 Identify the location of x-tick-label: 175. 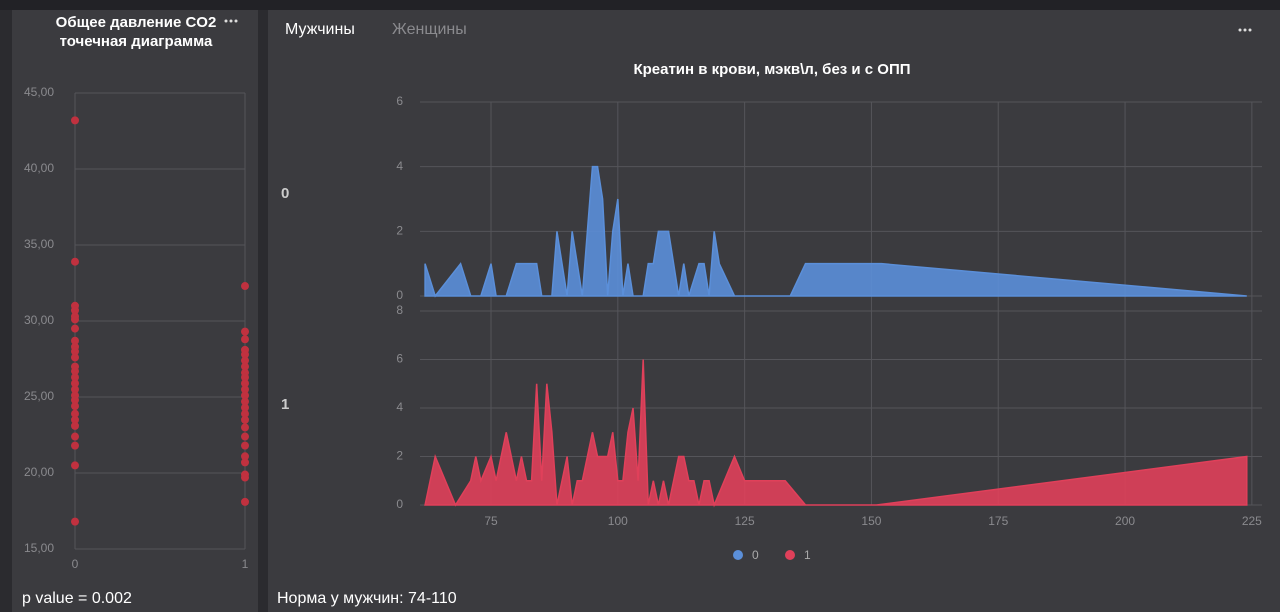
(998, 521).